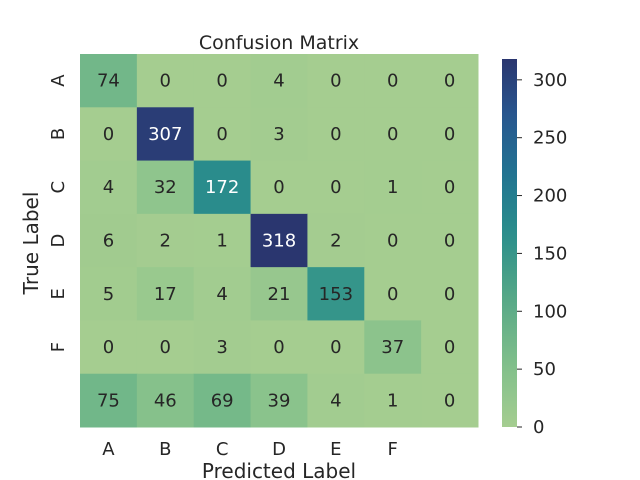 Image resolution: width=640 pixels, height=480 pixels. What do you see at coordinates (58, 134) in the screenshot?
I see `y-tick-label: B` at bounding box center [58, 134].